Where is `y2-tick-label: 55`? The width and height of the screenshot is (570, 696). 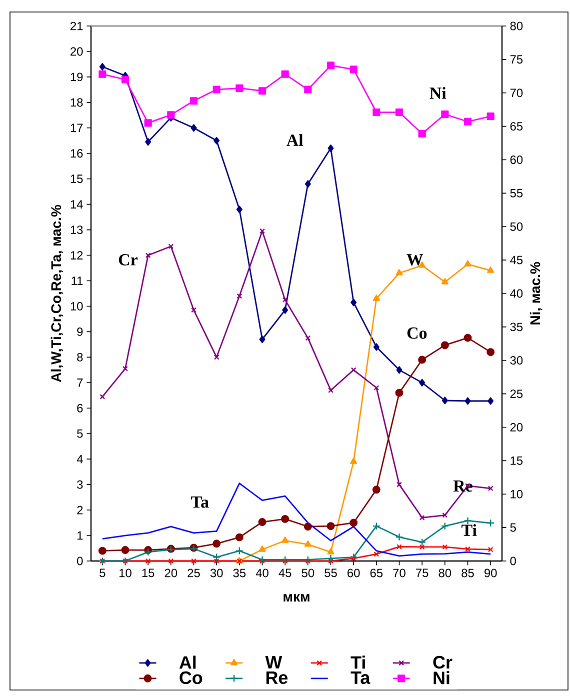 y2-tick-label: 55 is located at coordinates (516, 193).